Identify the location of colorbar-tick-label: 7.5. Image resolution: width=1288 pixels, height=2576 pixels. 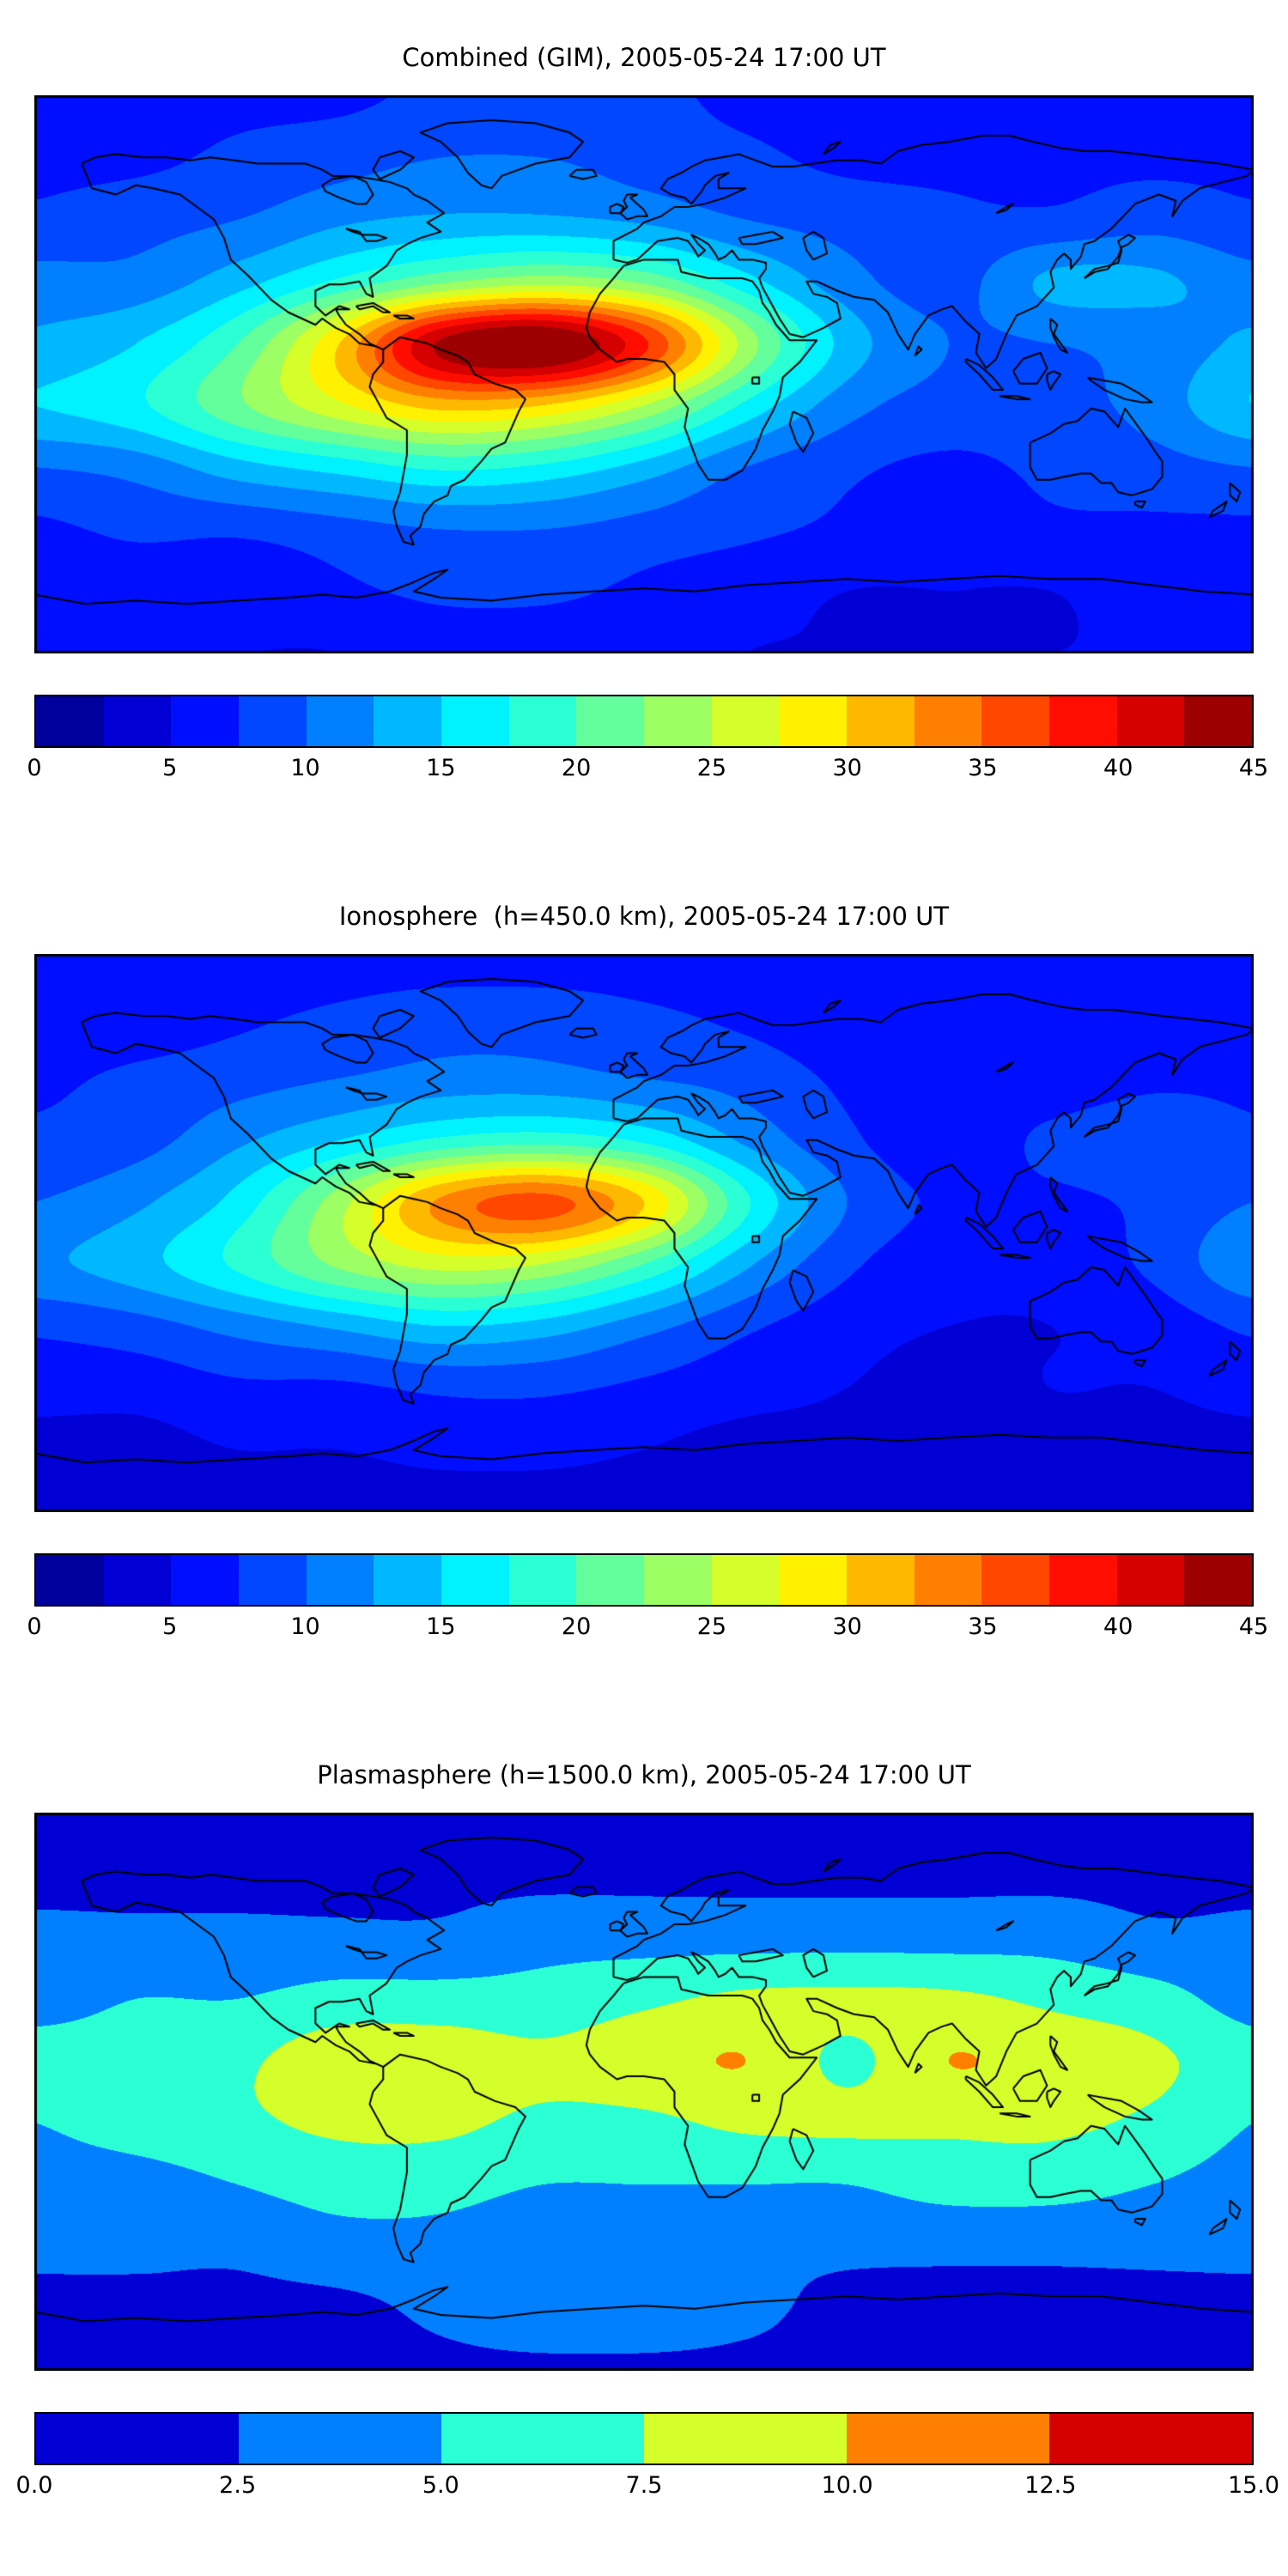
(644, 2485).